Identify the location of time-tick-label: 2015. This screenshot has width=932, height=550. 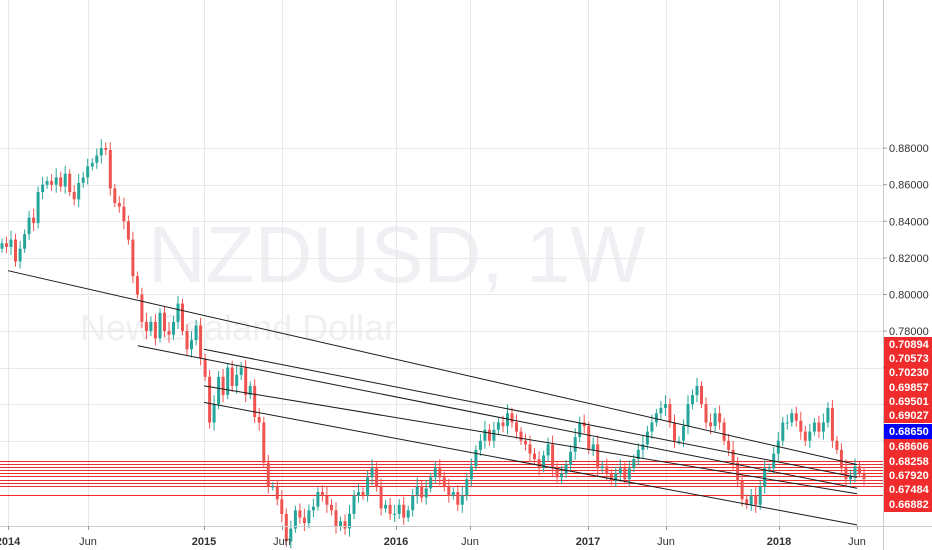
(204, 542).